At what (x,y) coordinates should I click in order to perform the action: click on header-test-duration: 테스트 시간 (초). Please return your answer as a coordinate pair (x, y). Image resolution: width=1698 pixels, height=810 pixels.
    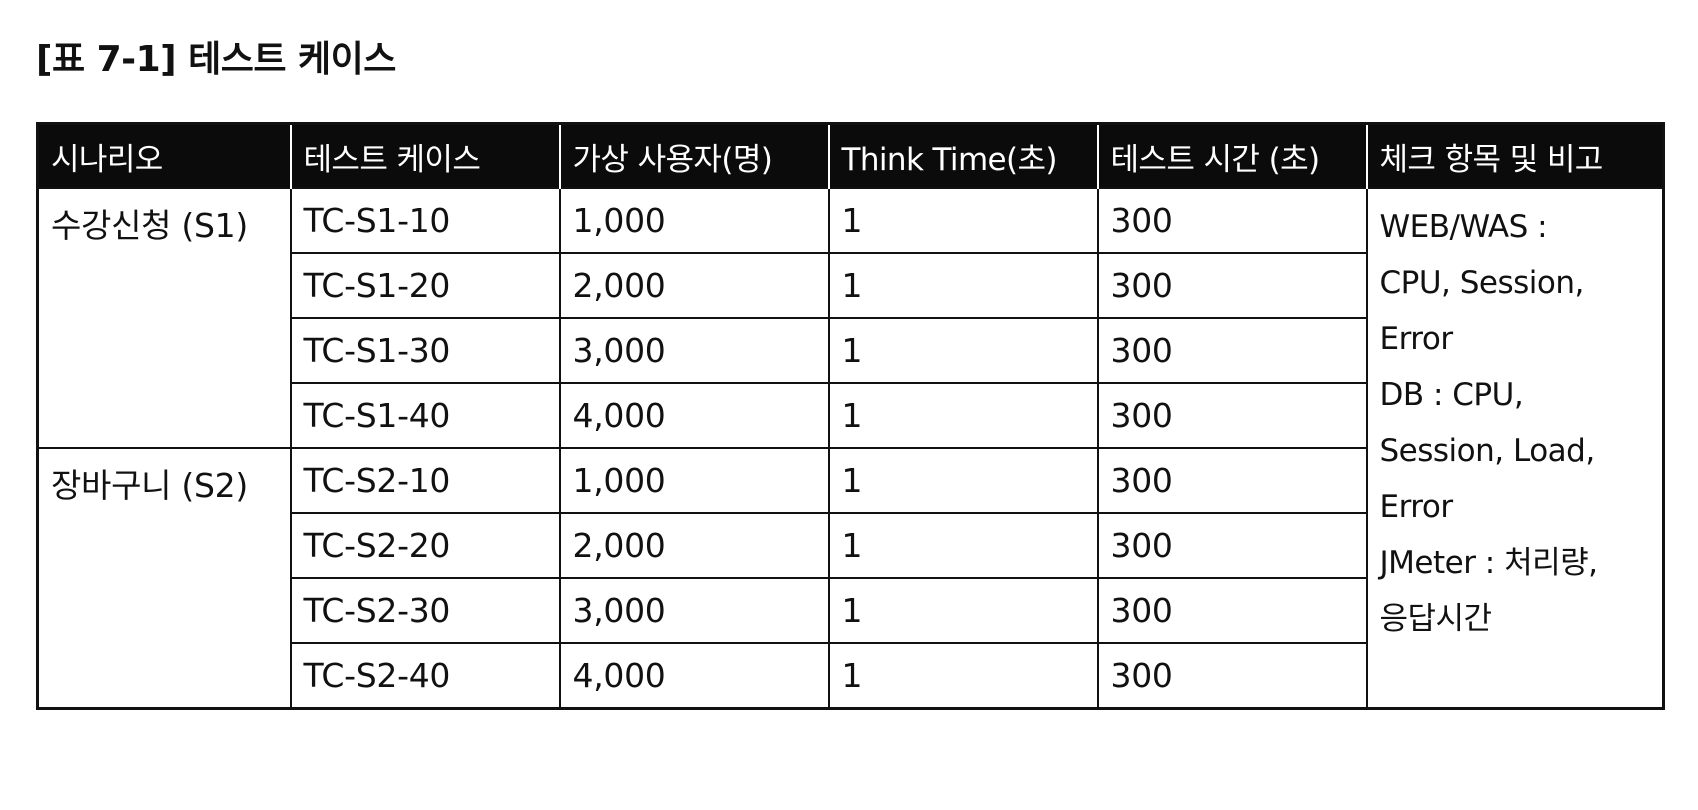
    Looking at the image, I should click on (1231, 155).